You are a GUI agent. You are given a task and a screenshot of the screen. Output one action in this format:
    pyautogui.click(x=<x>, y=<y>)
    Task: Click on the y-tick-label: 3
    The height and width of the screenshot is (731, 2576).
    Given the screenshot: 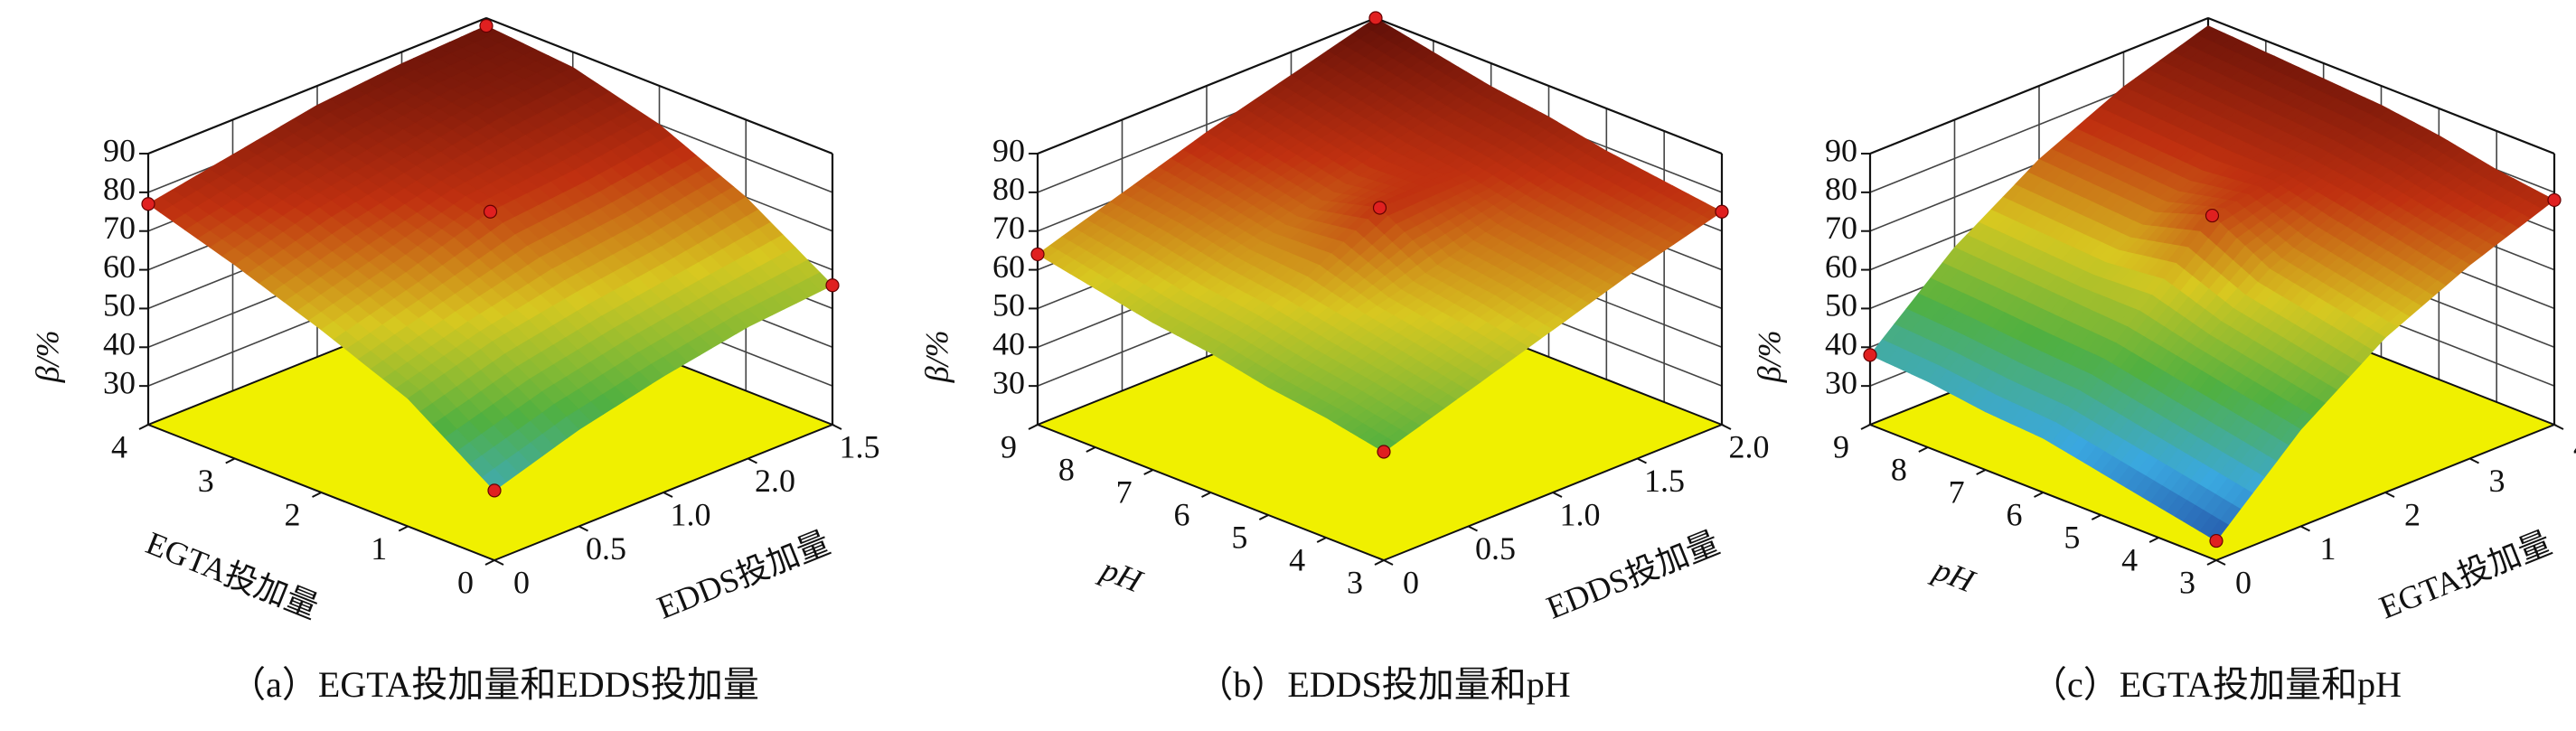 What is the action you would take?
    pyautogui.click(x=2187, y=582)
    